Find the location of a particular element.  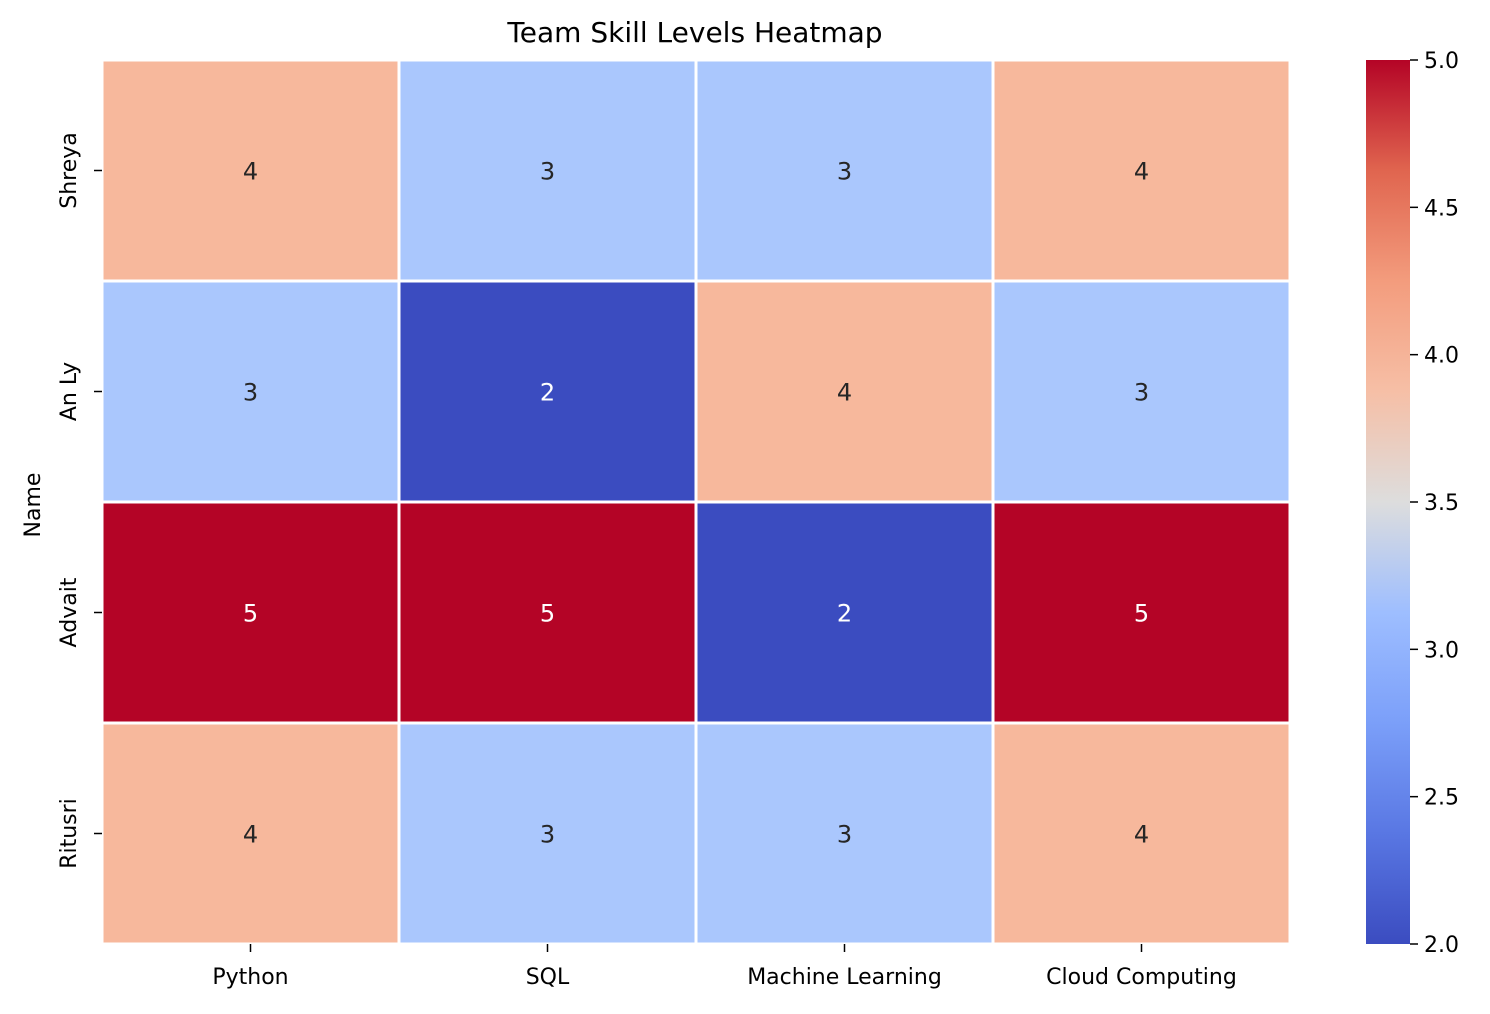

x-tick-label: Cloud Computing is located at coordinates (1141, 977).